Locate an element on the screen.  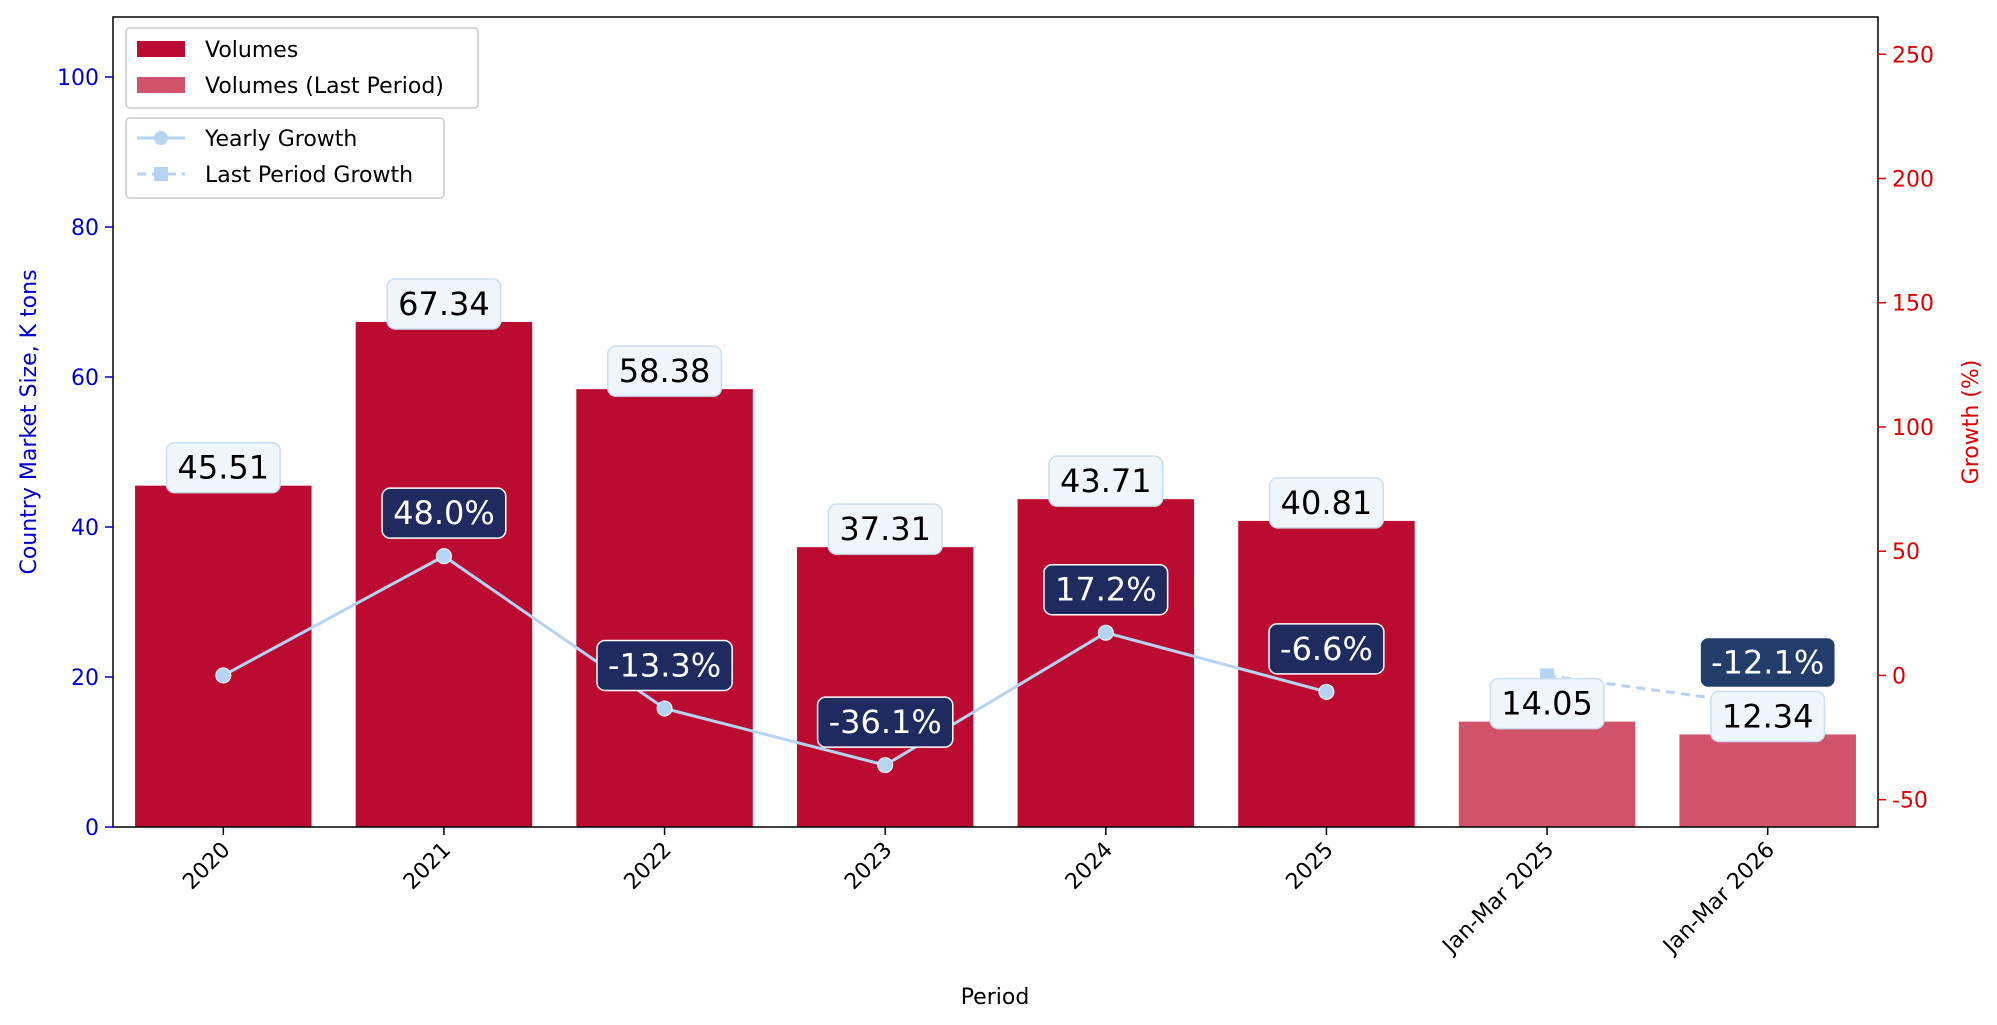
volume-label-2021-text: 67.34 is located at coordinates (444, 304).